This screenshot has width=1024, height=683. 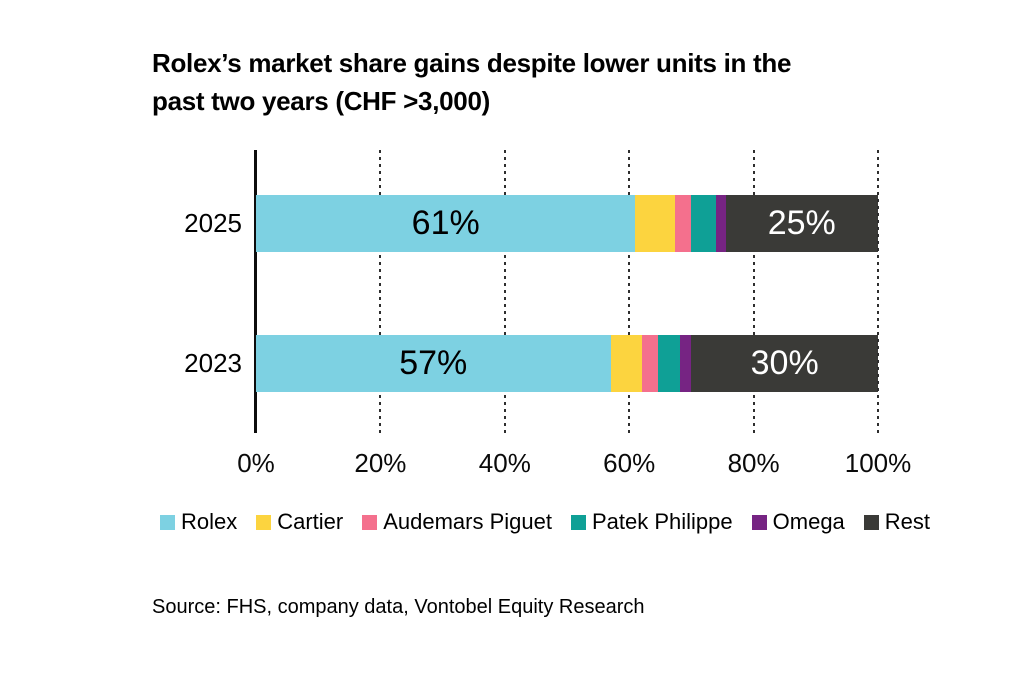 I want to click on segment-omega-2023, so click(x=685, y=363).